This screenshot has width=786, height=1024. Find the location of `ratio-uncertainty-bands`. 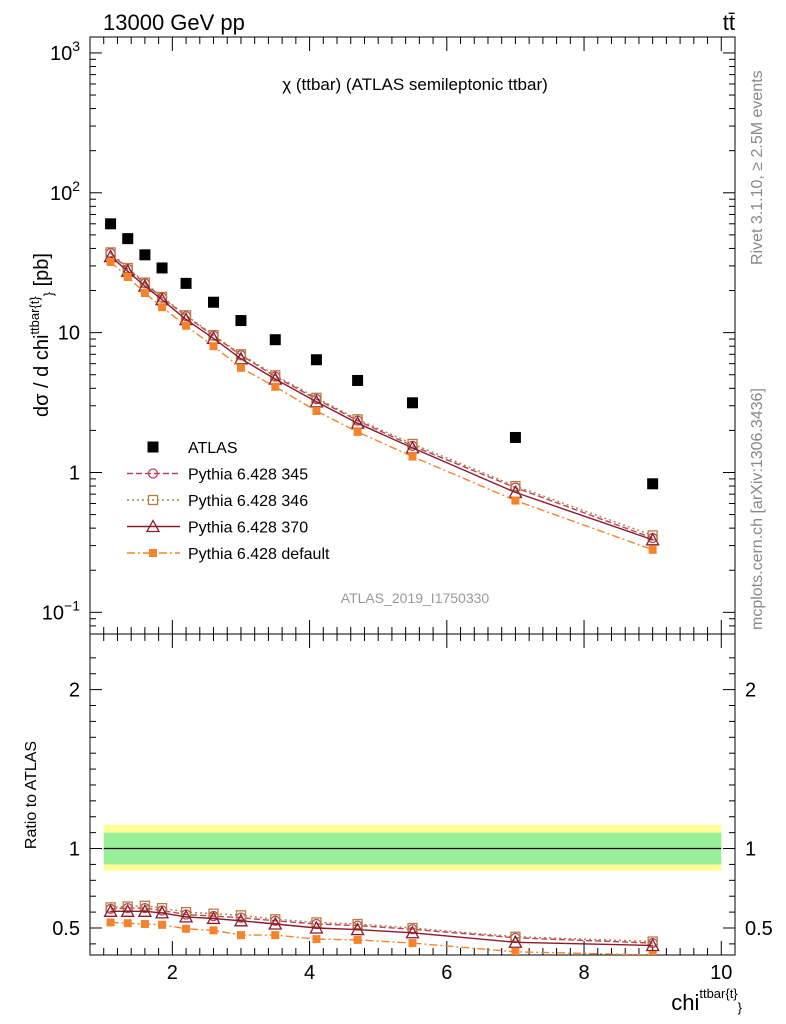

ratio-uncertainty-bands is located at coordinates (412, 847).